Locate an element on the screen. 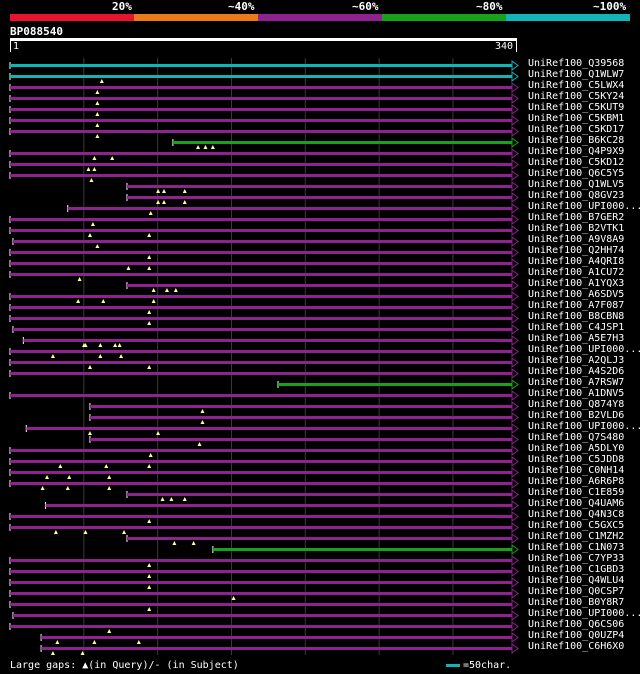 The image size is (640, 674). hit-label: UniRef100_Q0UZP4 is located at coordinates (576, 635).